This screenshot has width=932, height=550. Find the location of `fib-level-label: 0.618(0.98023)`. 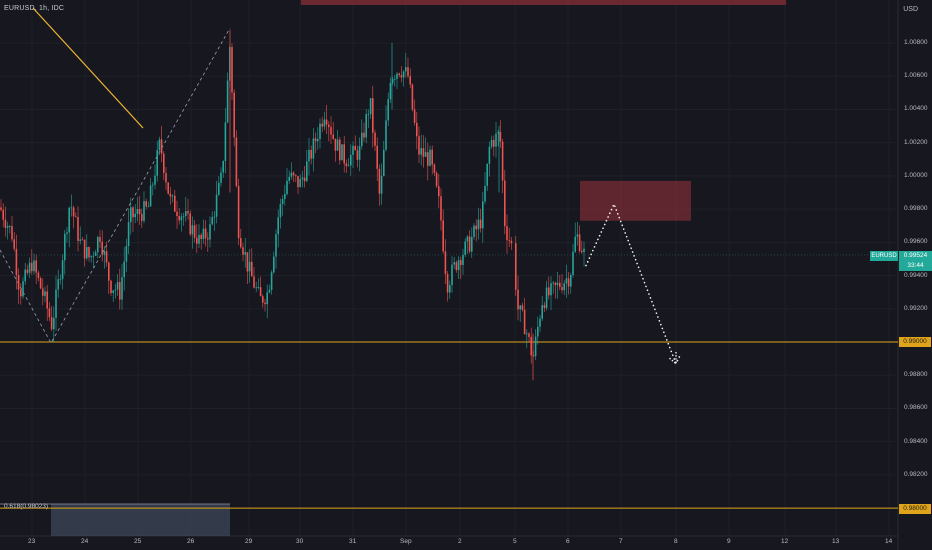

fib-level-label: 0.618(0.98023) is located at coordinates (26, 506).